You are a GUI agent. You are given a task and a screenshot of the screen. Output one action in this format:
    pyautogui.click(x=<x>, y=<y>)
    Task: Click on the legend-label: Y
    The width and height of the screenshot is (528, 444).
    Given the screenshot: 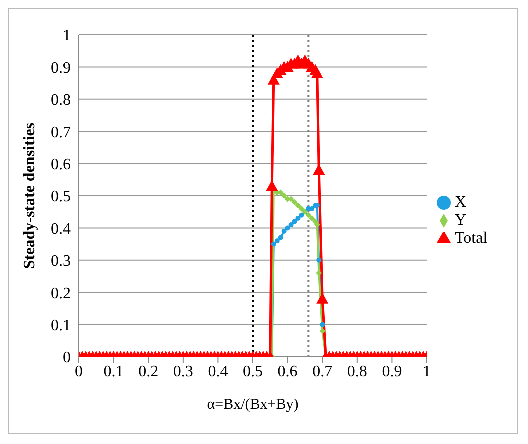 What is the action you would take?
    pyautogui.click(x=461, y=220)
    